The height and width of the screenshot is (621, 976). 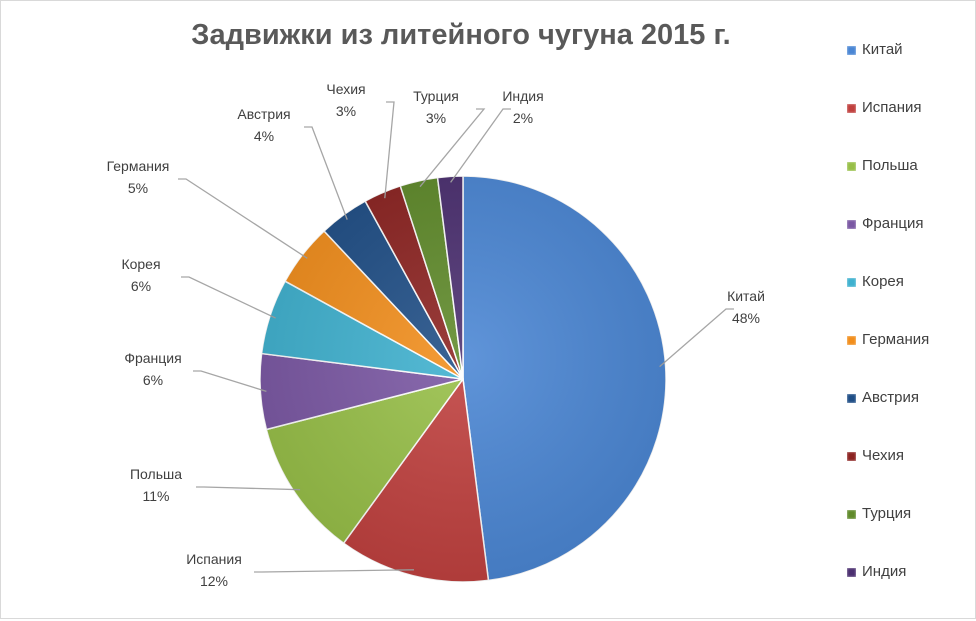 I want to click on legend-item: Индия, so click(x=888, y=592).